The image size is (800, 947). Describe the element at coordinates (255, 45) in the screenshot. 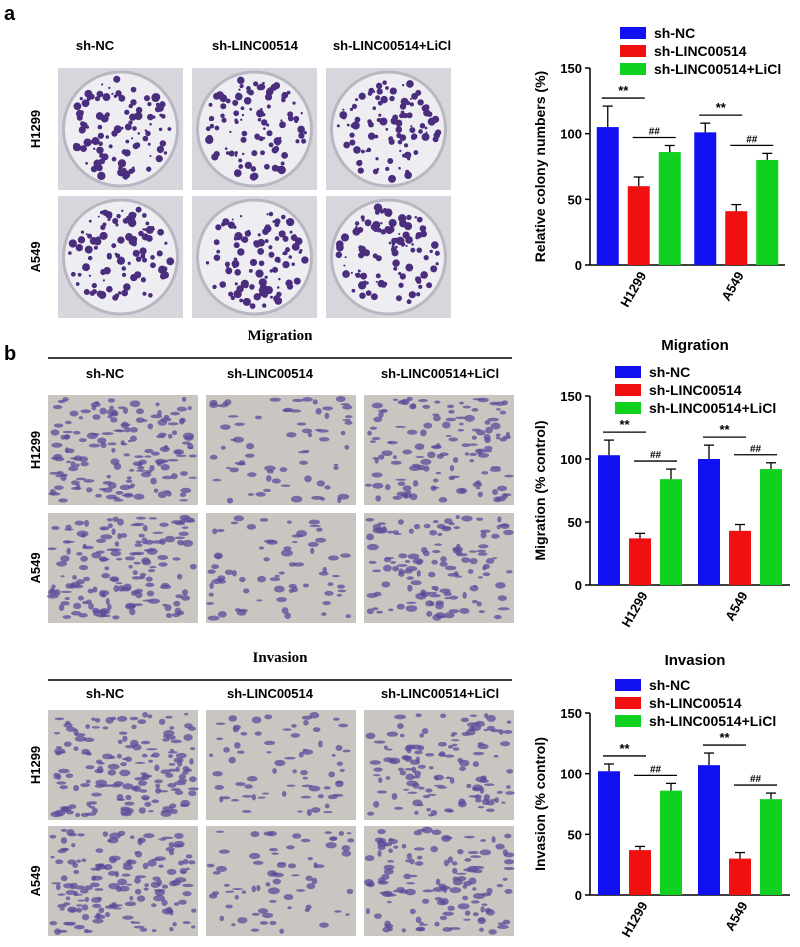

I see `column-label: sh-LINC00514` at that location.